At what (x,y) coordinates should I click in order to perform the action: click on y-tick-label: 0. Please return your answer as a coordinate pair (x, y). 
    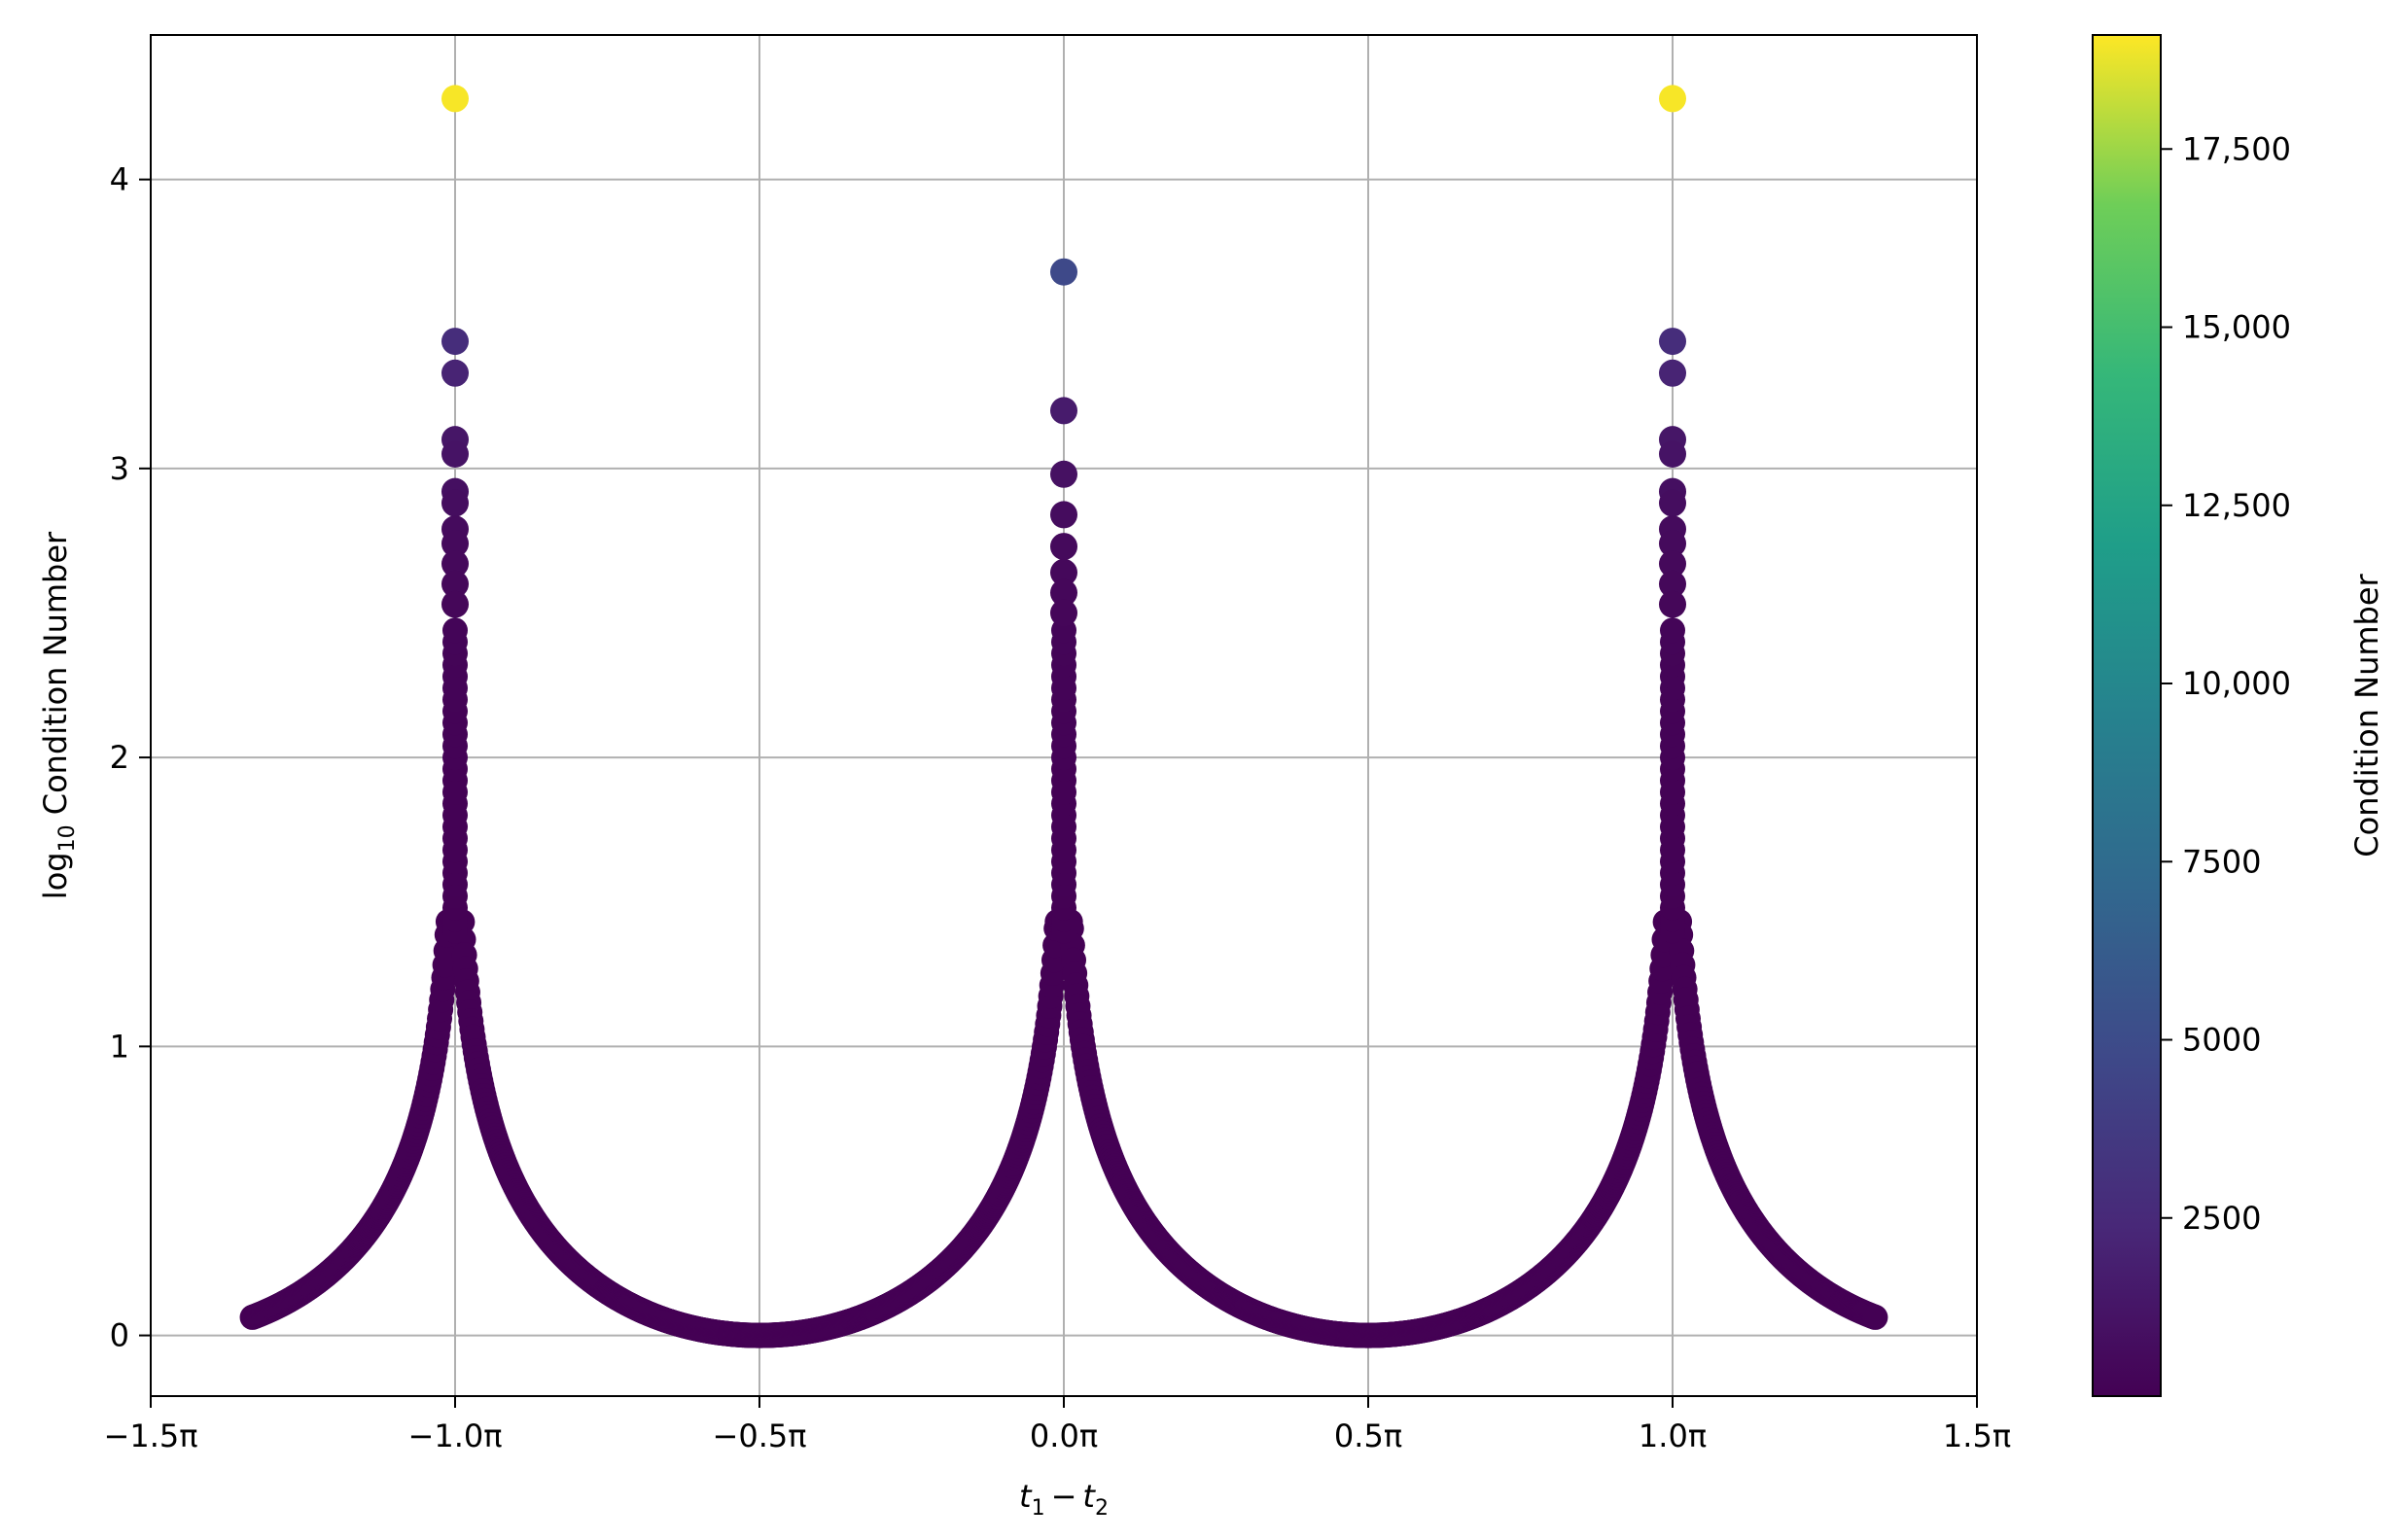
    Looking at the image, I should click on (119, 1335).